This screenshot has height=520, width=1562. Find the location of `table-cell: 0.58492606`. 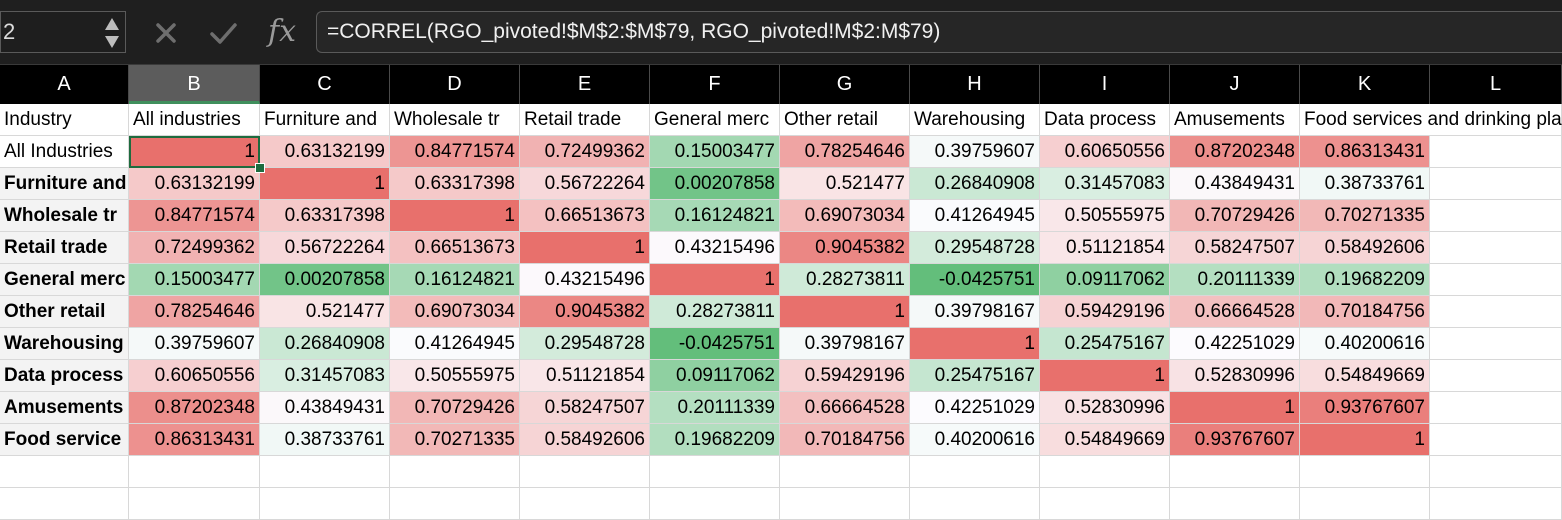

table-cell: 0.58492606 is located at coordinates (585, 440).